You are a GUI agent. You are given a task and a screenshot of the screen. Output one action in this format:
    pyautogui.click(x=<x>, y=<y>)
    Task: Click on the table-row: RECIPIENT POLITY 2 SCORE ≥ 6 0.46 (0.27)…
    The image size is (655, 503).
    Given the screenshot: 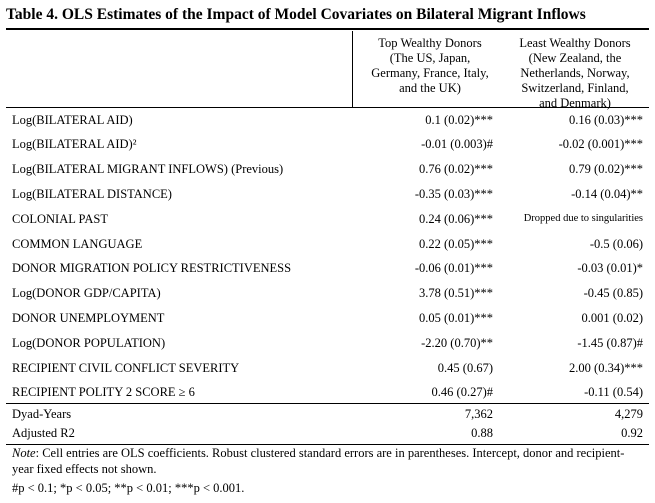 What is the action you would take?
    pyautogui.click(x=327, y=392)
    